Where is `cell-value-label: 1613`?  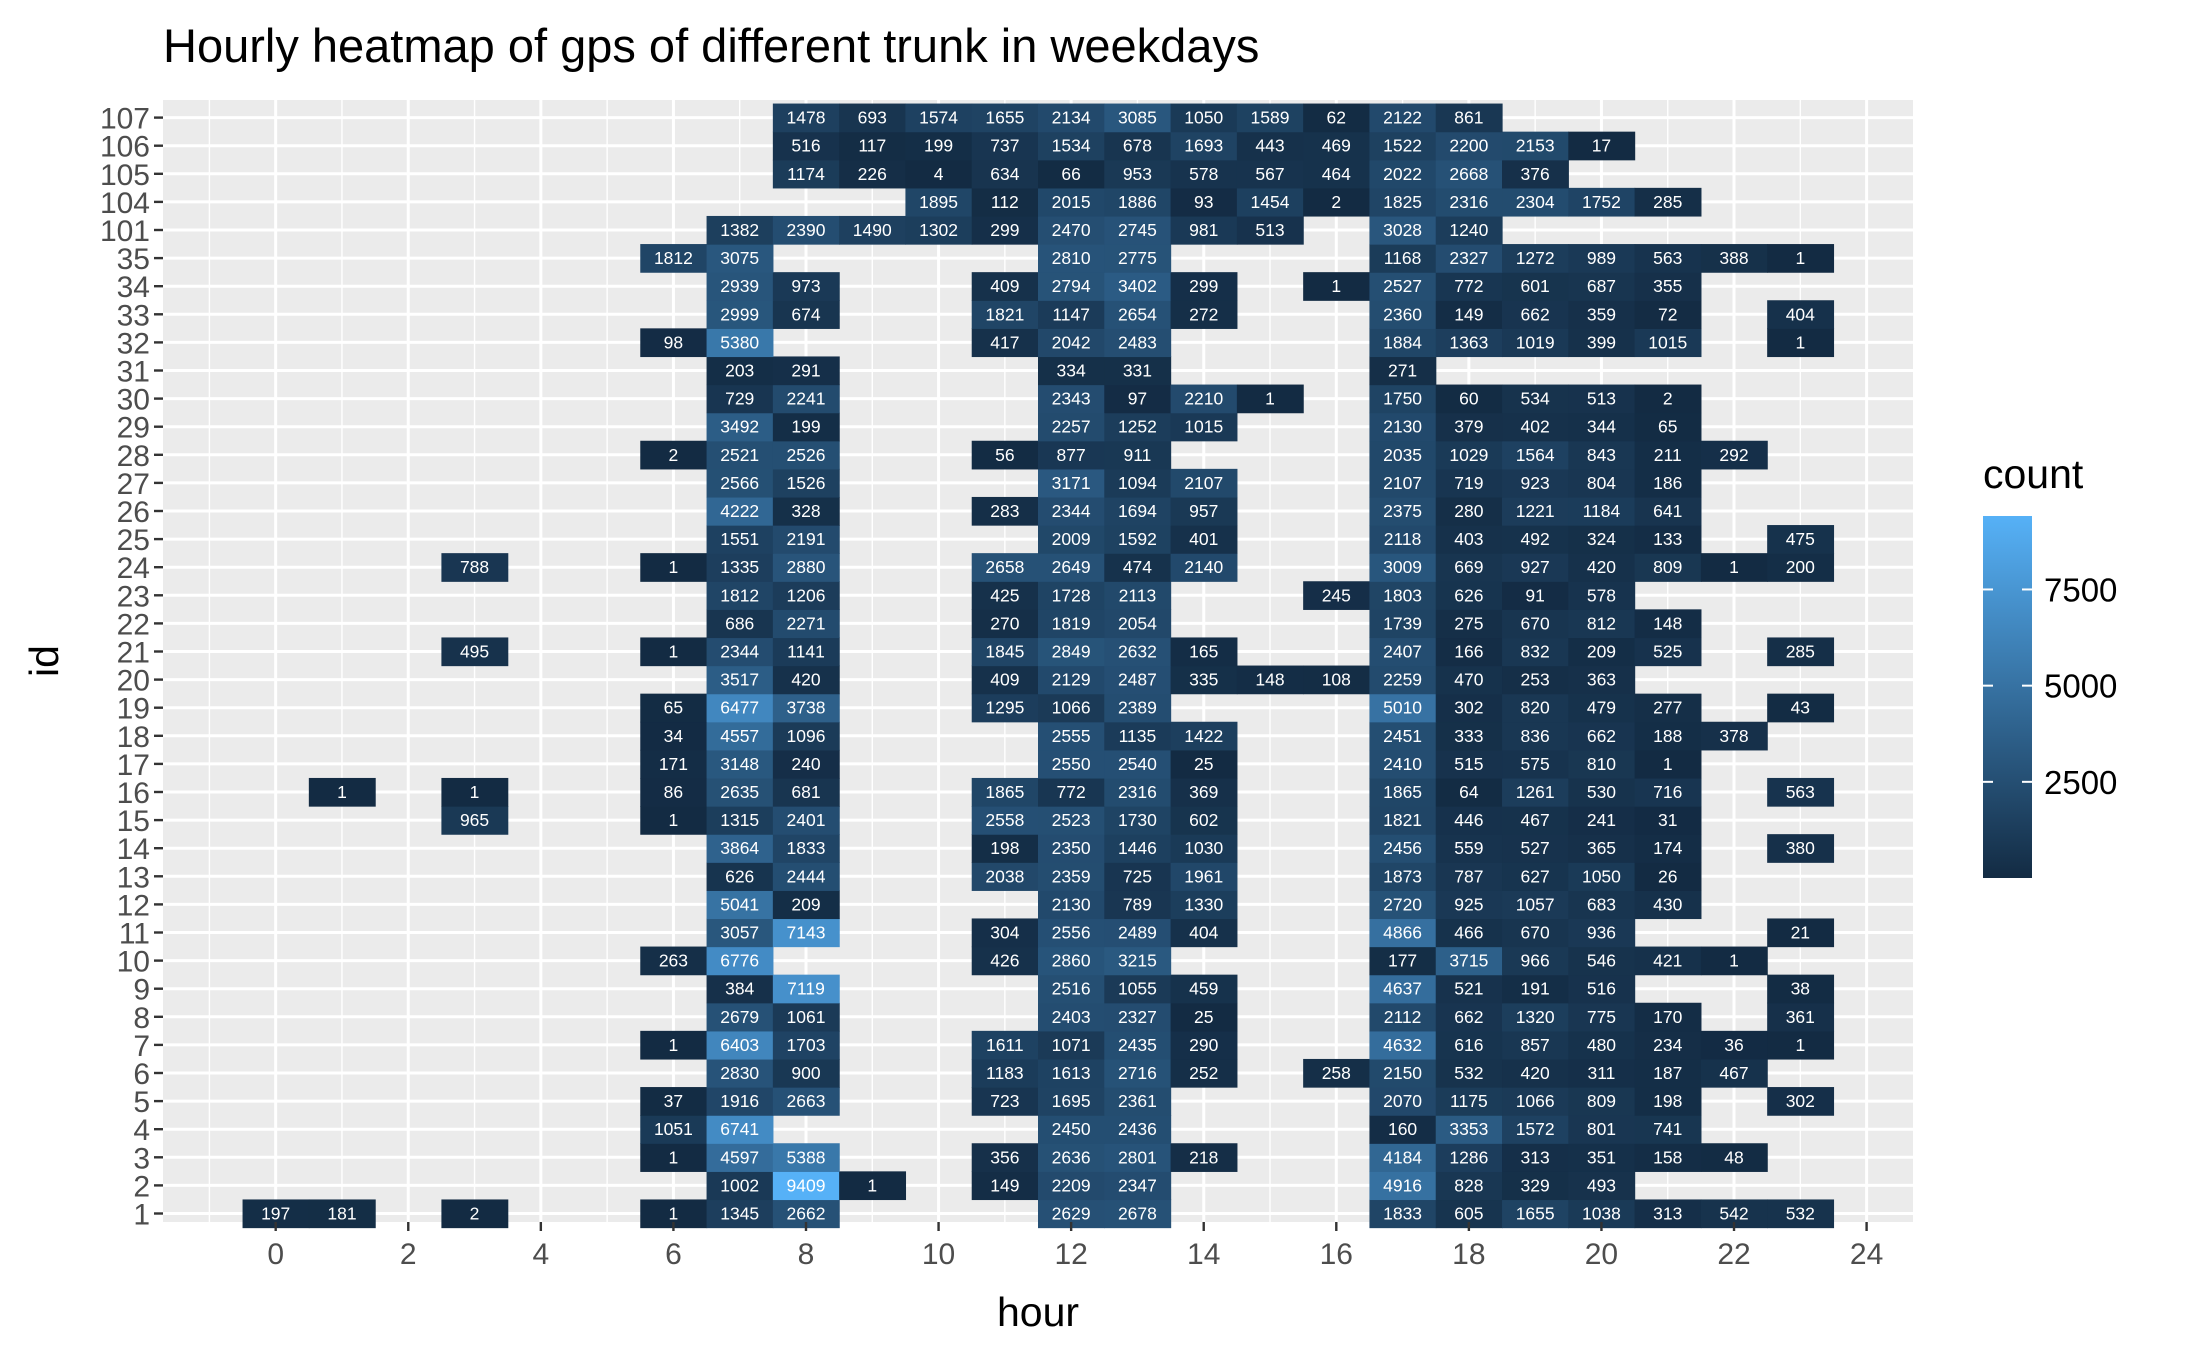 cell-value-label: 1613 is located at coordinates (1071, 1073).